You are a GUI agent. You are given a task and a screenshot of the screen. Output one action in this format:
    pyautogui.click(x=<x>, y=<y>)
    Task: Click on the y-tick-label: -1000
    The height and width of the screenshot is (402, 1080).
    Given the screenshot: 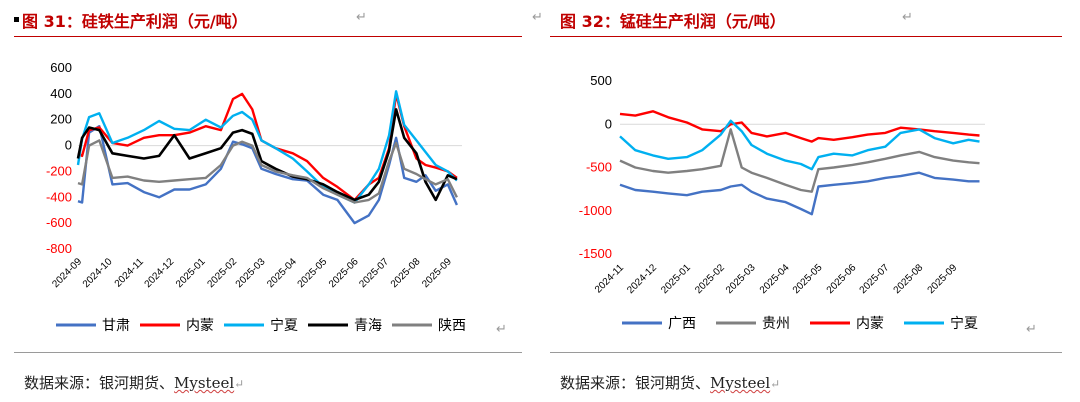 What is the action you would take?
    pyautogui.click(x=595, y=210)
    